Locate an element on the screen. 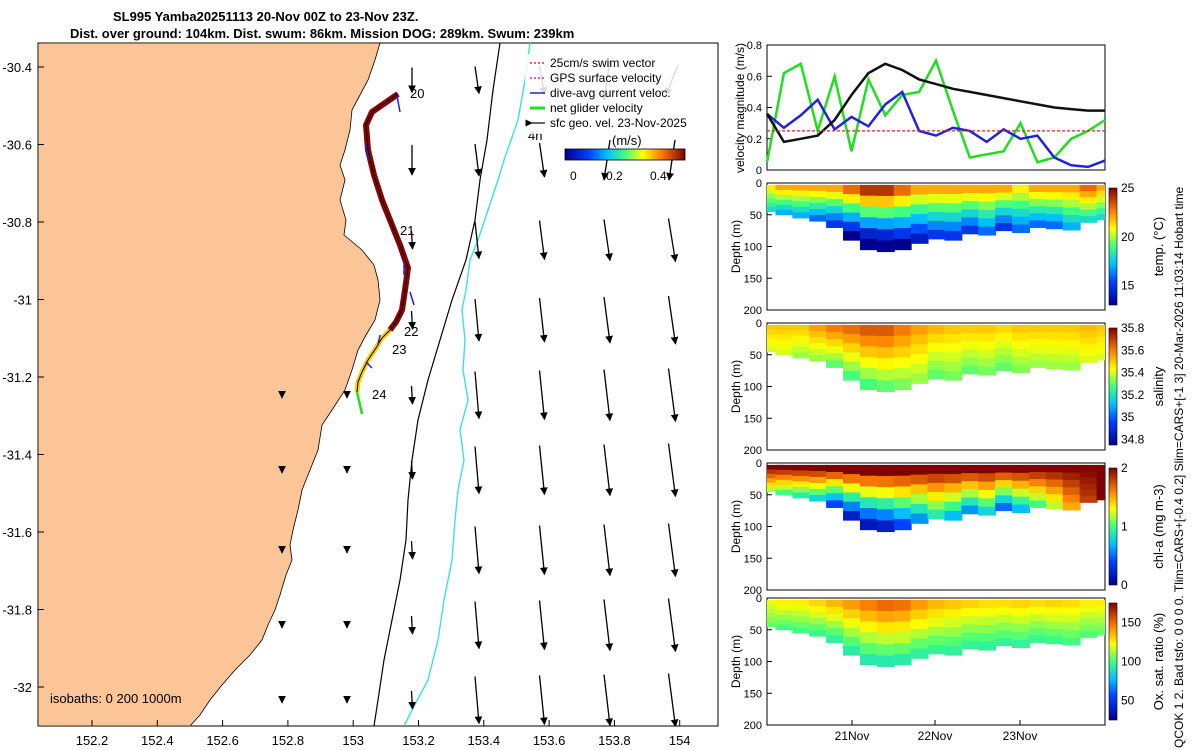 Image resolution: width=1200 pixels, height=750 pixels. section-ytick-label: 150 is located at coordinates (753, 419).